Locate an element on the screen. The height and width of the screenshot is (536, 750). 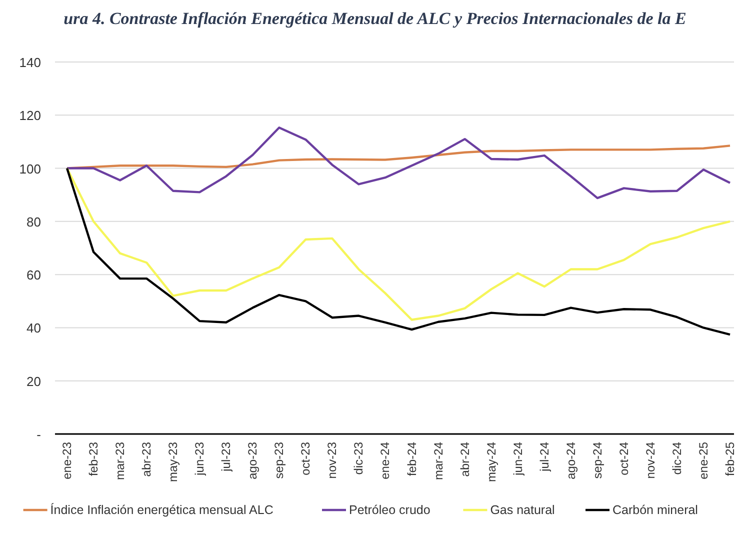
x-tick-label: oct-24 is located at coordinates (623, 459).